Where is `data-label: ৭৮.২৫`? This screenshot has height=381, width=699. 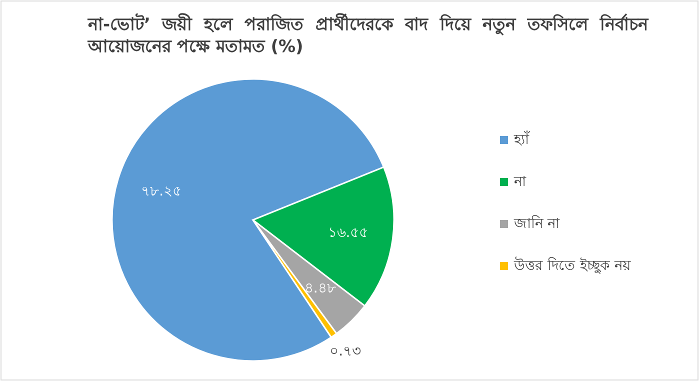 data-label: ৭৮.২৫ is located at coordinates (161, 192).